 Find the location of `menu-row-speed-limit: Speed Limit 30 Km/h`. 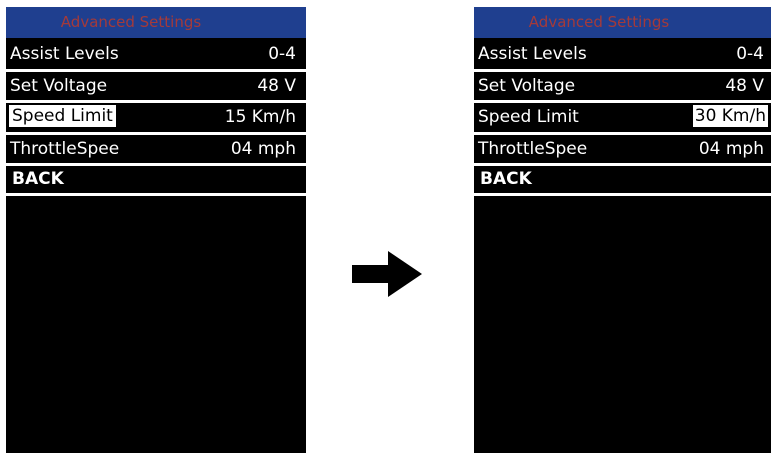

menu-row-speed-limit: Speed Limit 30 Km/h is located at coordinates (622, 117).